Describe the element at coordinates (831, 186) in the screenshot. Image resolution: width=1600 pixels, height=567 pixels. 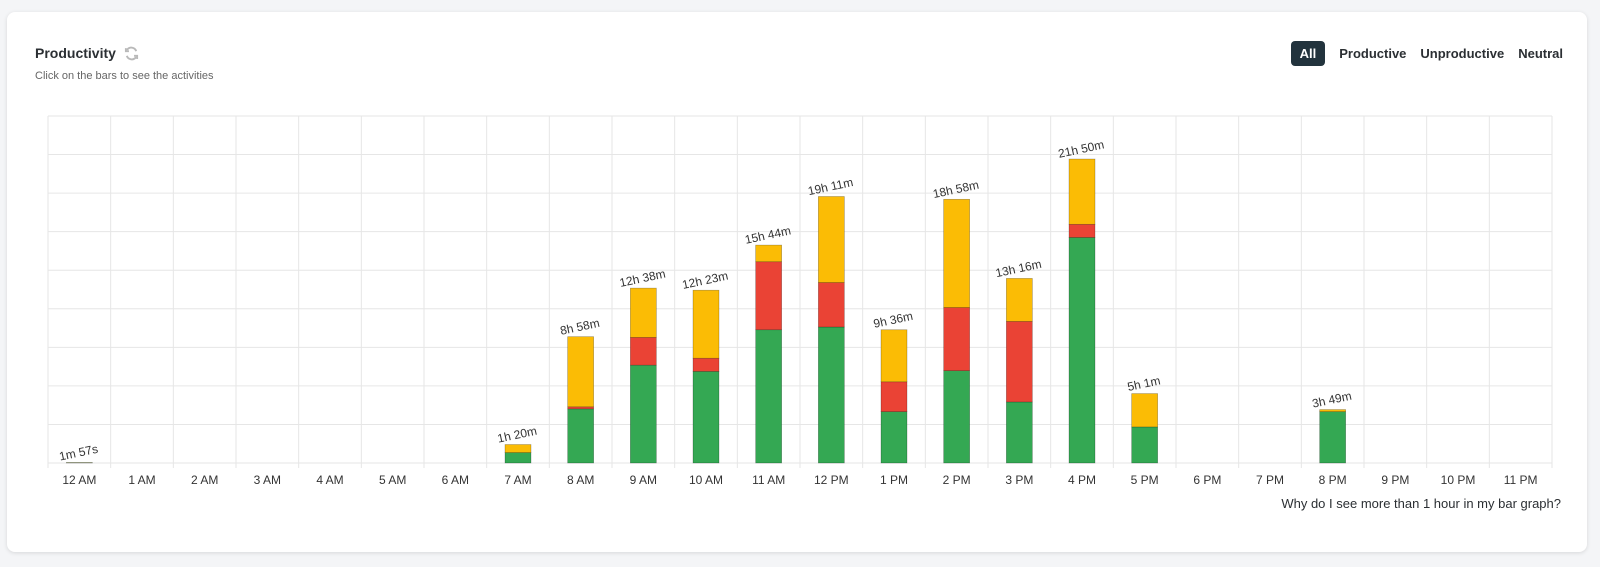
I see `bar-total-label: 19h 11m` at that location.